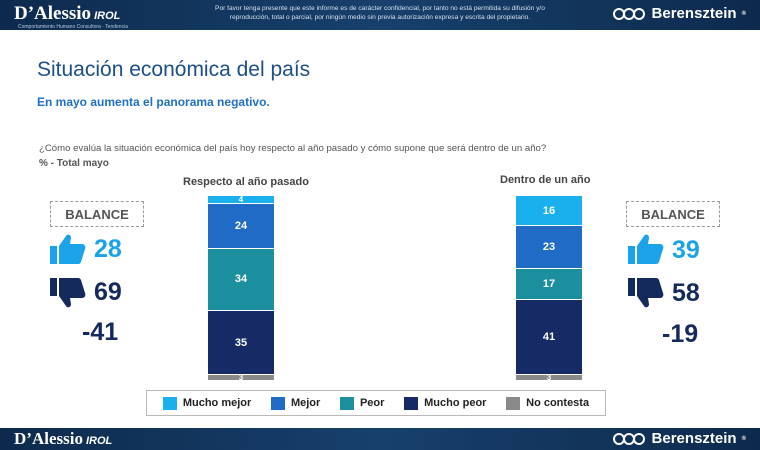 The image size is (760, 450). I want to click on bar-value-label: 34, so click(241, 279).